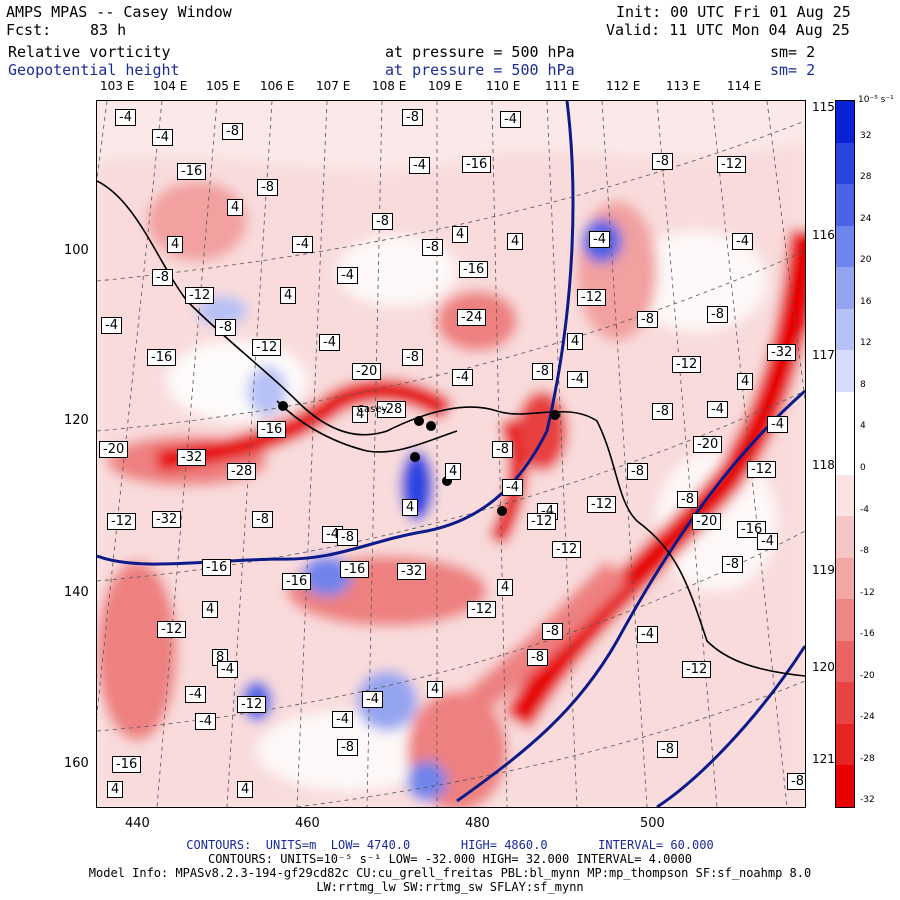 The image size is (900, 900). I want to click on footer1-high: HIGH= 4860.0, so click(504, 845).